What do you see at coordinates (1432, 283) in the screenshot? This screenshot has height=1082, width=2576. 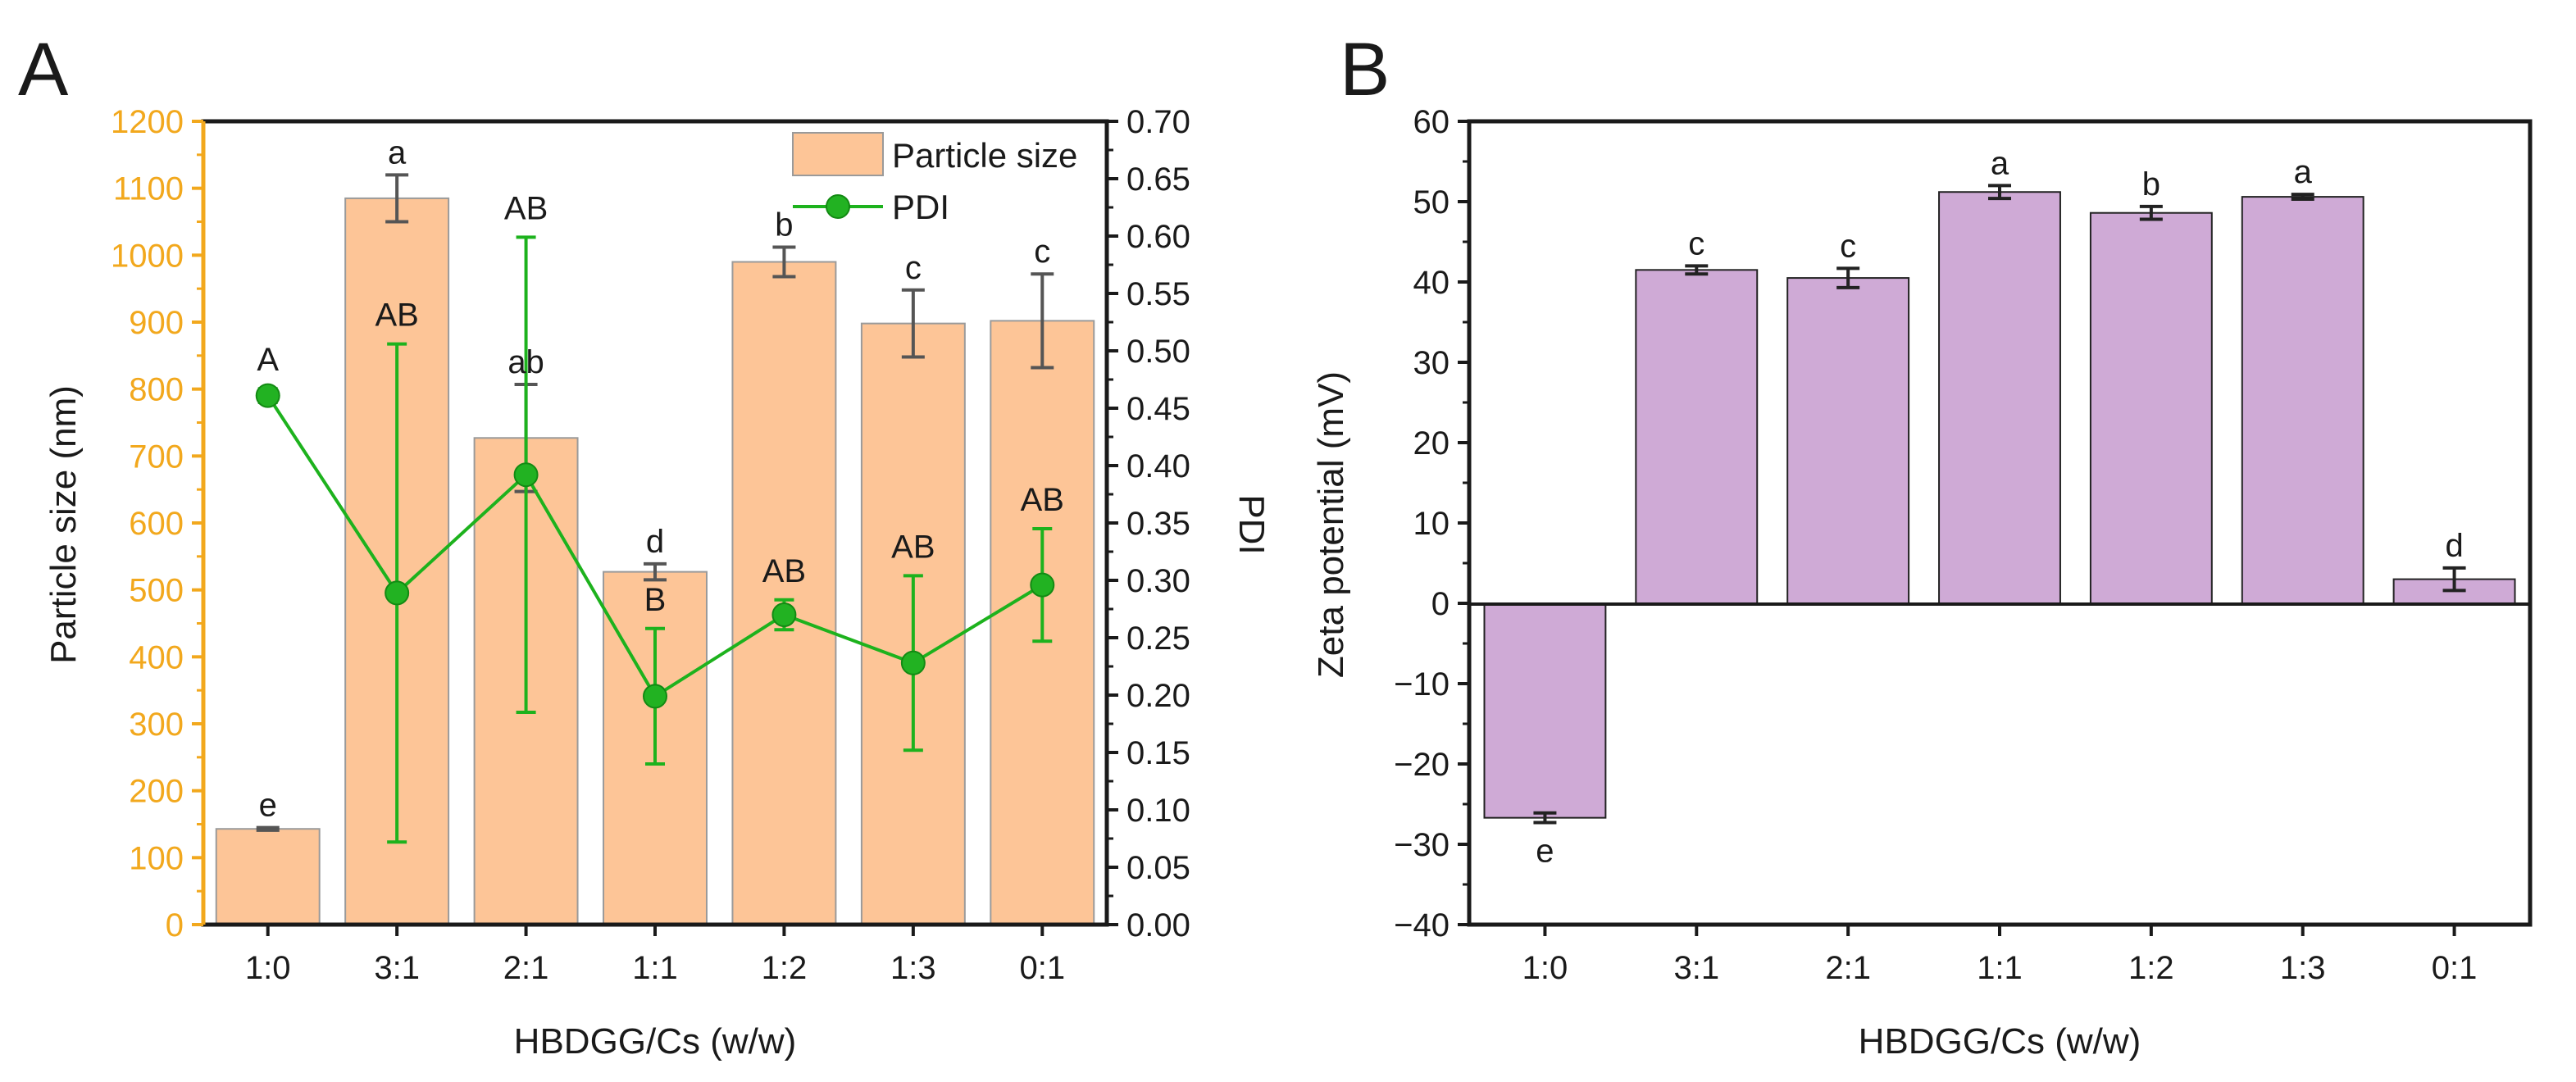 I see `y-tick-label-b: 40` at bounding box center [1432, 283].